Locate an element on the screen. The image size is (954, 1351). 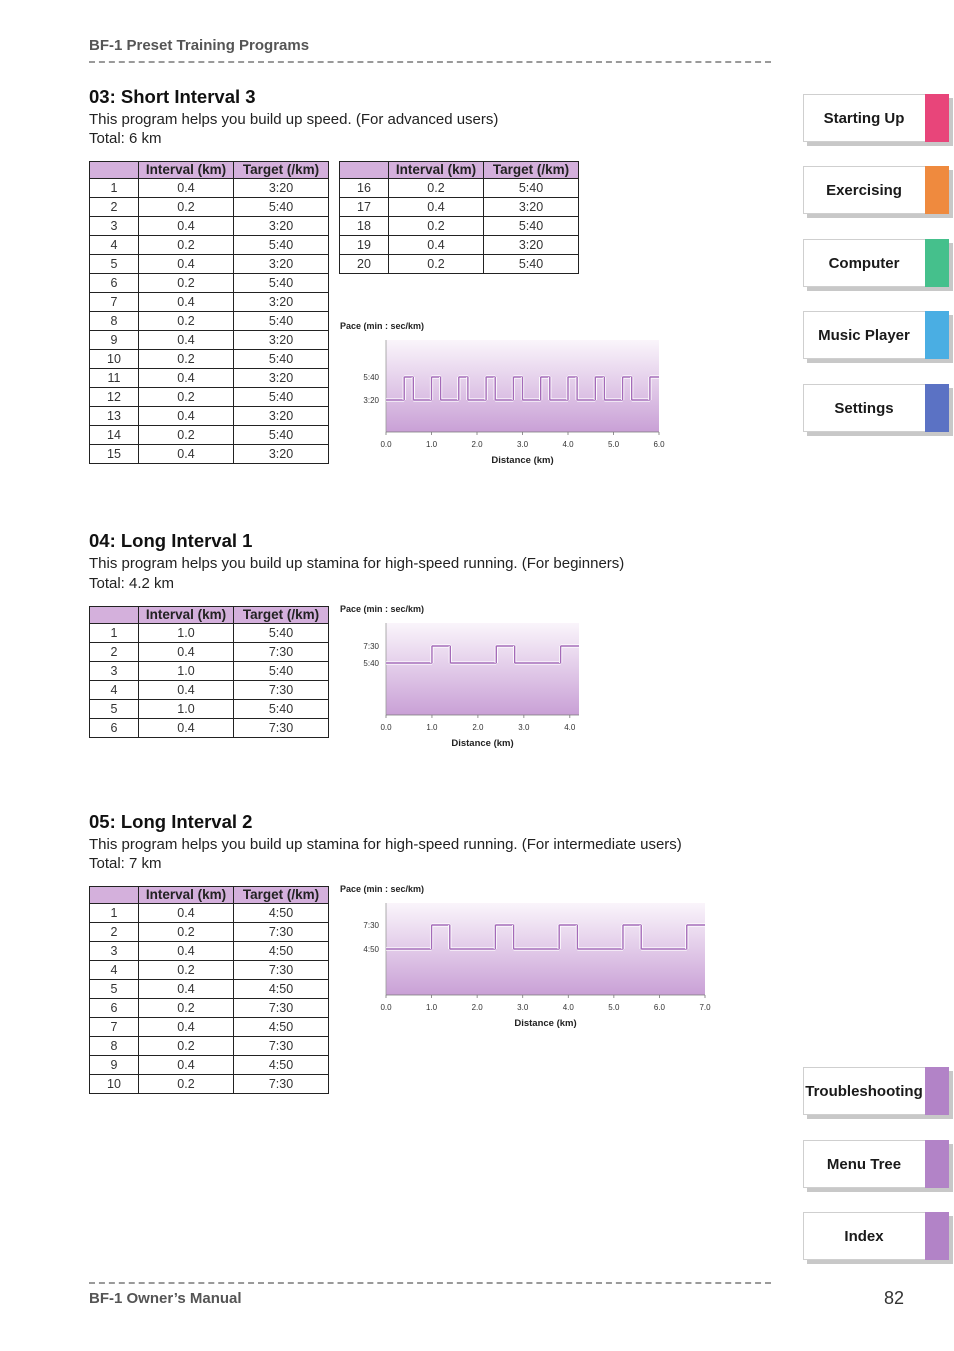
table-row: 1 1.0 5:40 is located at coordinates (209, 633).